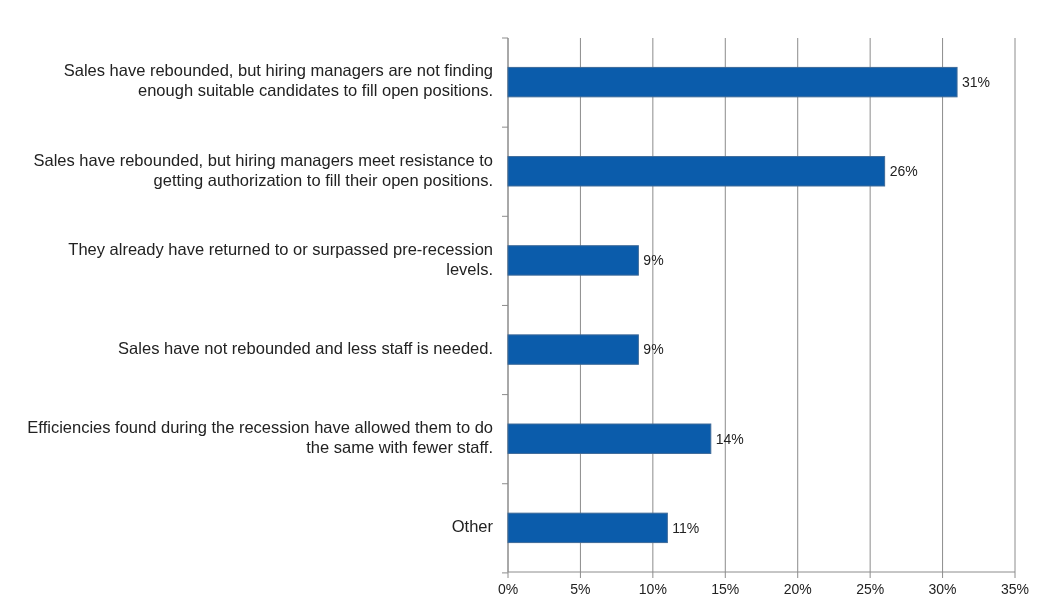 This screenshot has width=1042, height=606. I want to click on x-tick-label: 10%, so click(652, 589).